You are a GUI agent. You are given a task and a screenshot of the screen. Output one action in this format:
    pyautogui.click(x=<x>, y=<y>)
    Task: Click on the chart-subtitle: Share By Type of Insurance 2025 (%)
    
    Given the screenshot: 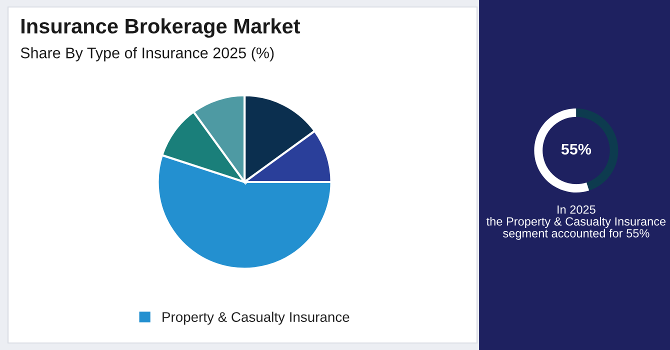 What is the action you would take?
    pyautogui.click(x=147, y=54)
    